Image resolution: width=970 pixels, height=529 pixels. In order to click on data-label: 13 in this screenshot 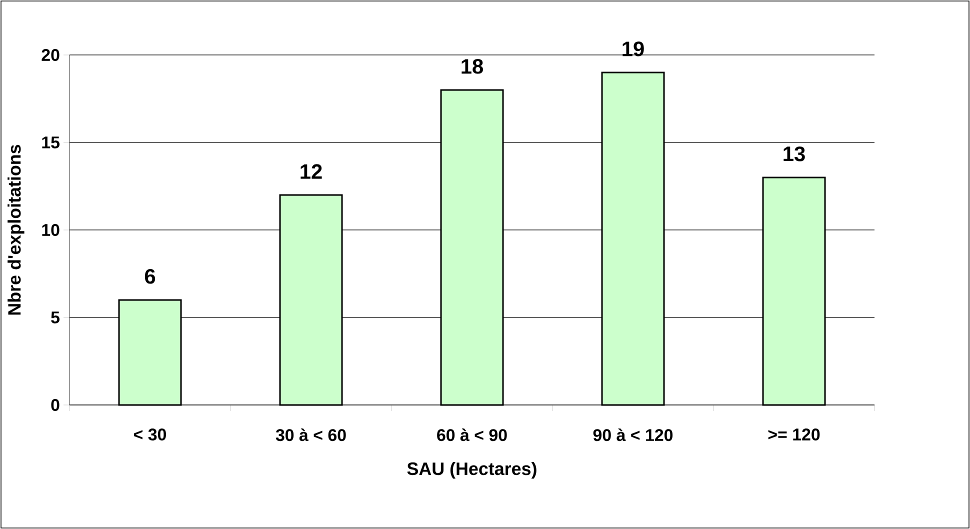, I will do `click(794, 154)`.